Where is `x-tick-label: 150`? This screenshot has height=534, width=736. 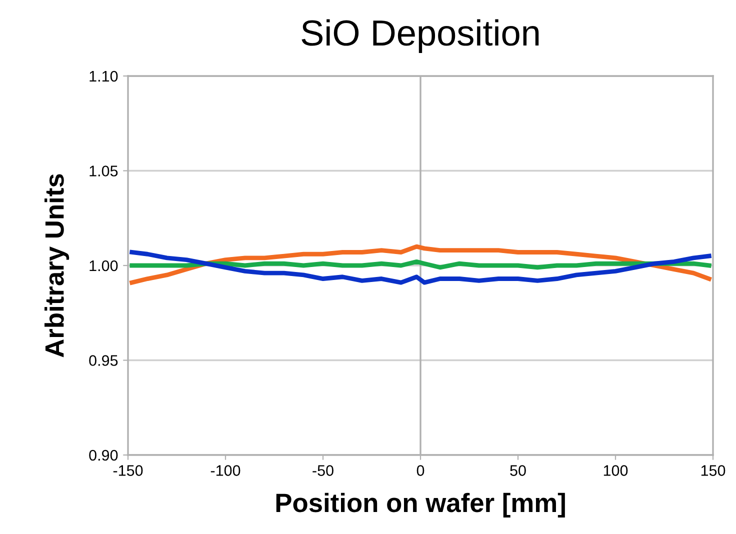
x-tick-label: 150 is located at coordinates (713, 470).